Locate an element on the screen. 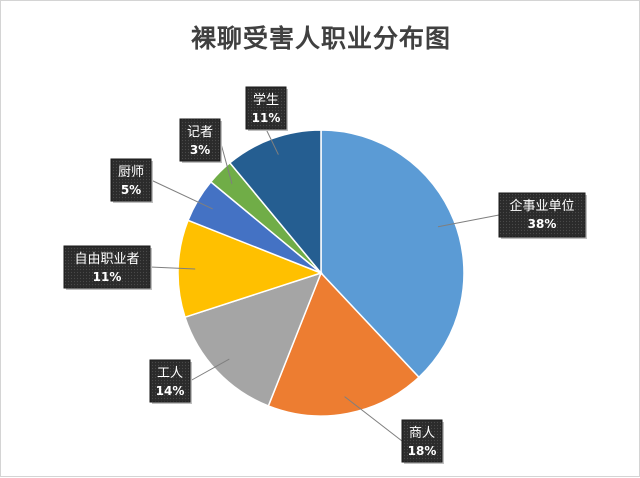 Image resolution: width=640 pixels, height=478 pixels. callout-6: 记者 3% is located at coordinates (200, 140).